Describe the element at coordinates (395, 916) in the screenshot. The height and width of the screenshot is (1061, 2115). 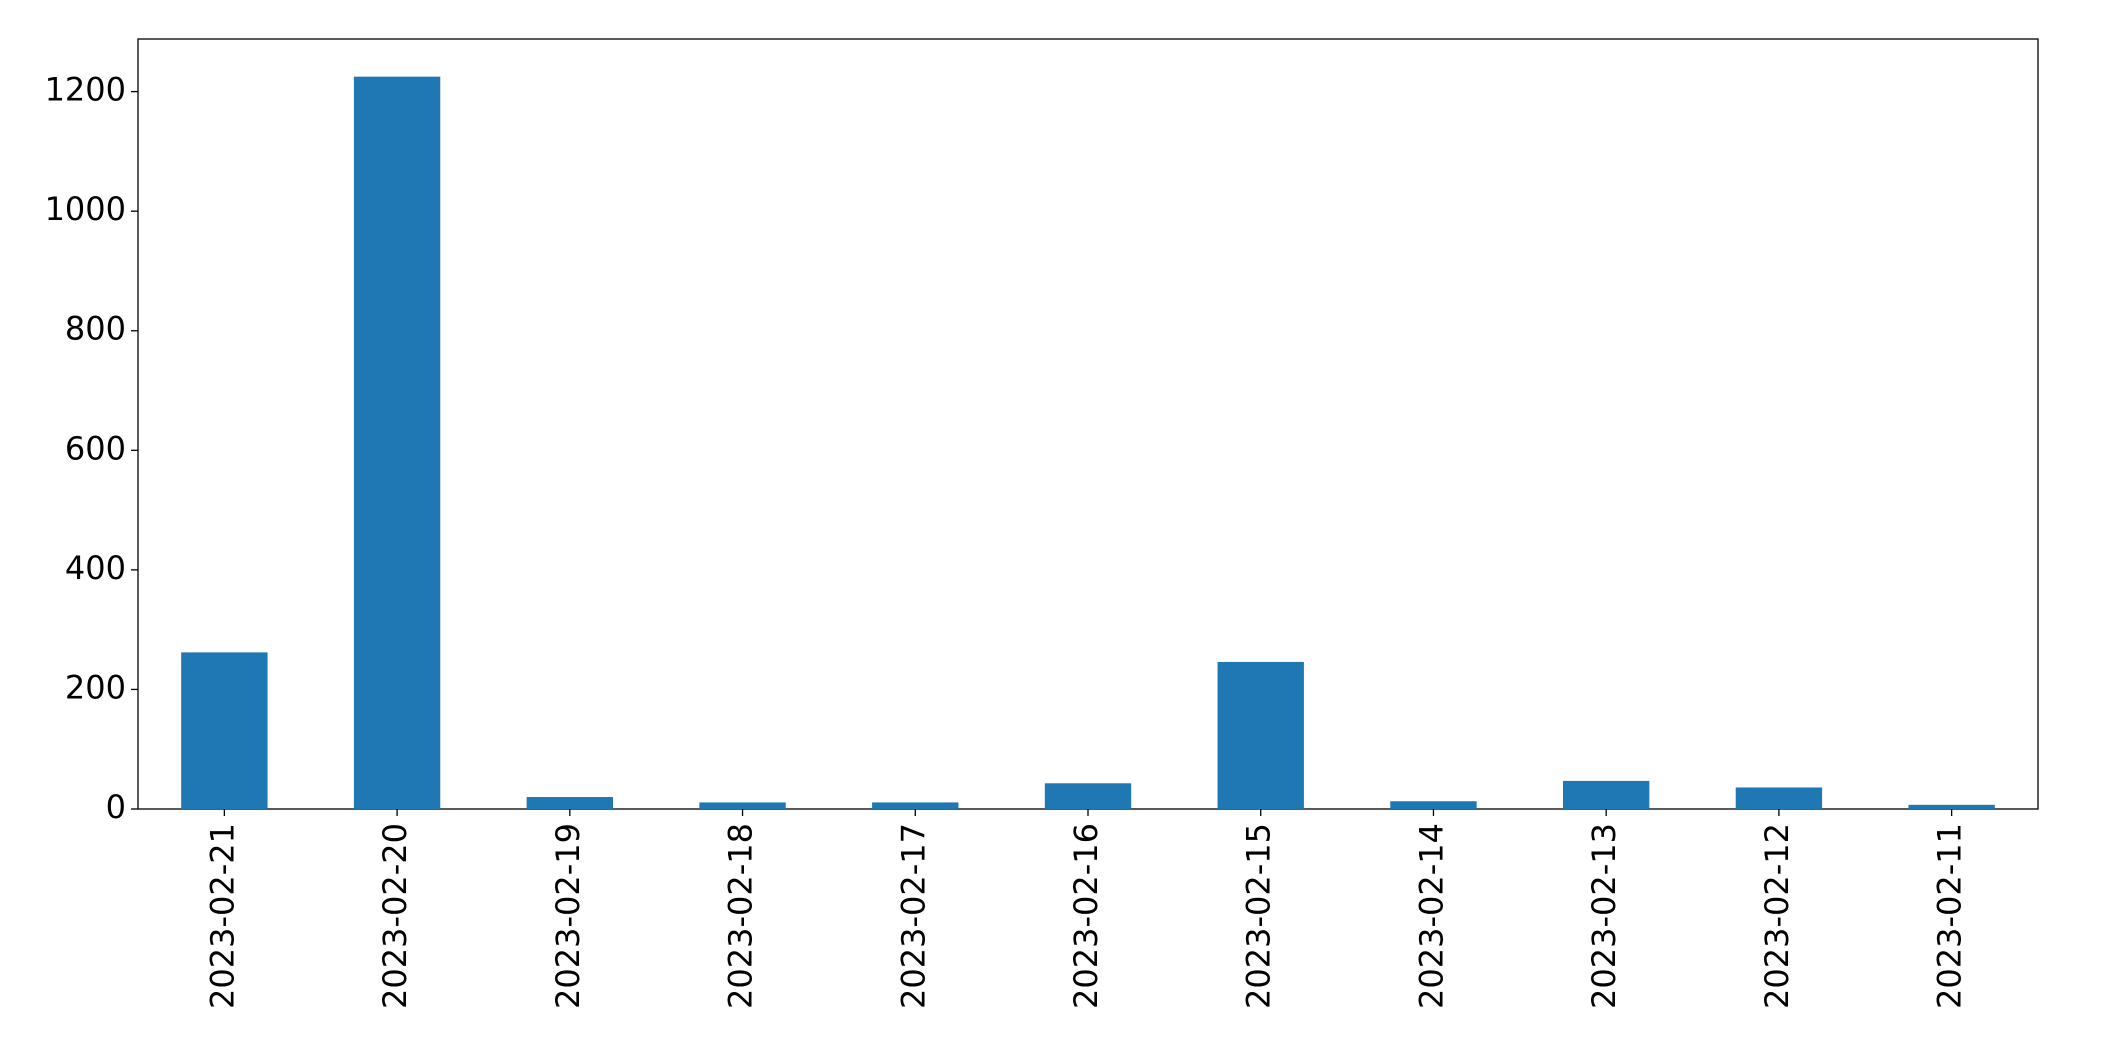
I see `x-tick-label: 2023-02-20` at that location.